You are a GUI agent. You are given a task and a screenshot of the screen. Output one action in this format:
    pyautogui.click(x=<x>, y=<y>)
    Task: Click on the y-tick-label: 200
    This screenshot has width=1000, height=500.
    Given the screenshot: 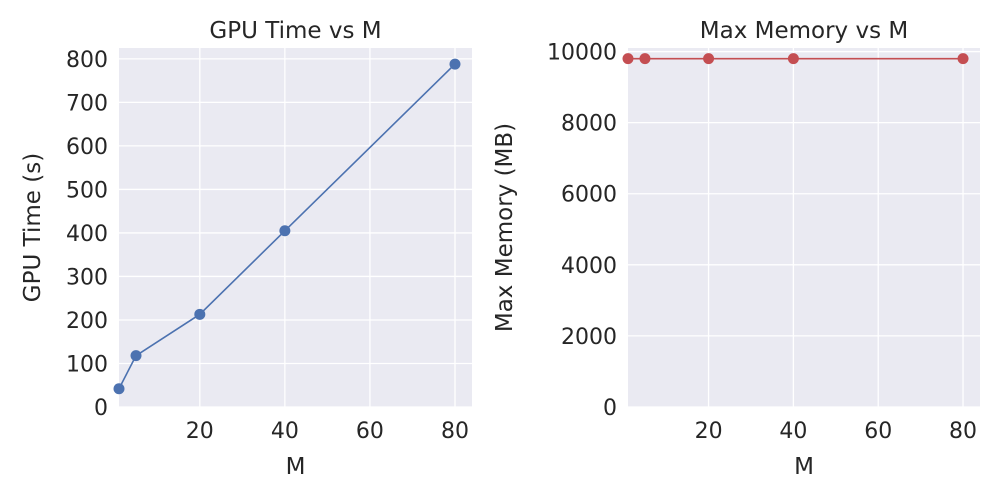 What is the action you would take?
    pyautogui.click(x=87, y=321)
    